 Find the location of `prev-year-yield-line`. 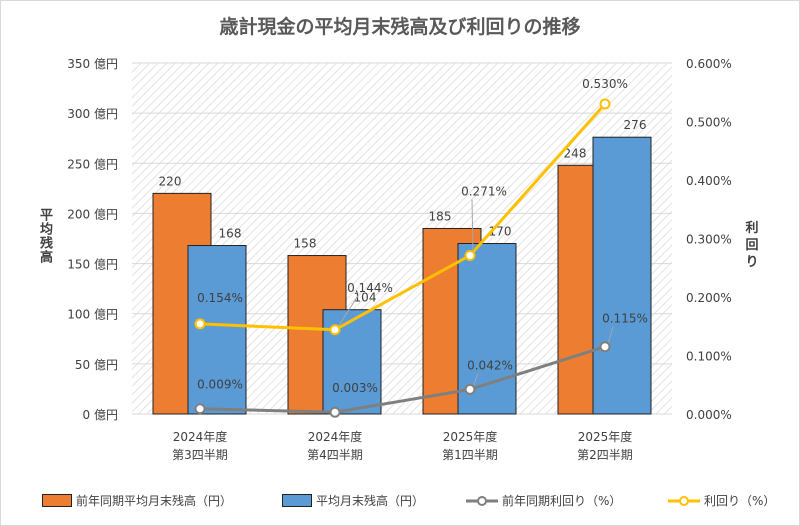

prev-year-yield-line is located at coordinates (402, 379).